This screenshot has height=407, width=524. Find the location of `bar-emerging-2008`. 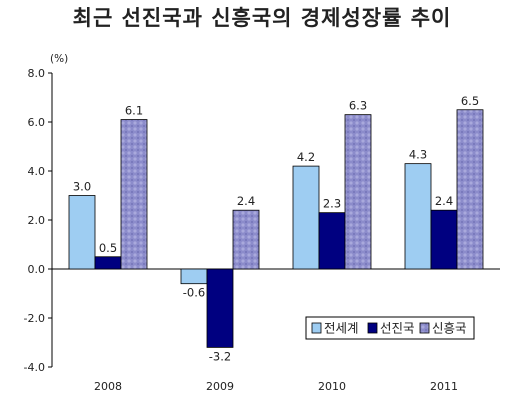

bar-emerging-2008 is located at coordinates (134, 194).